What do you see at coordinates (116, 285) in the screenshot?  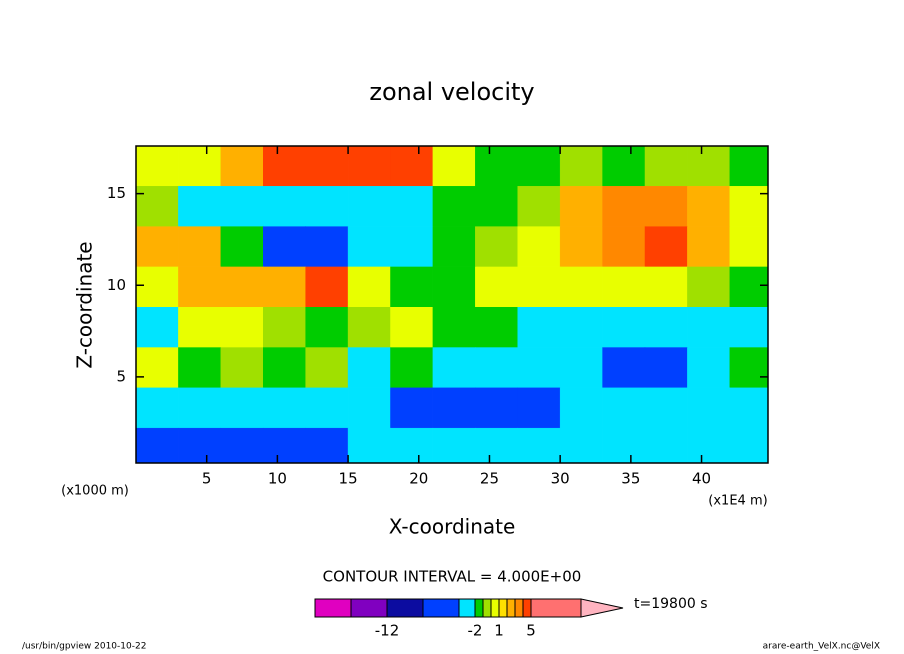 I see `y-tick-label: 10` at bounding box center [116, 285].